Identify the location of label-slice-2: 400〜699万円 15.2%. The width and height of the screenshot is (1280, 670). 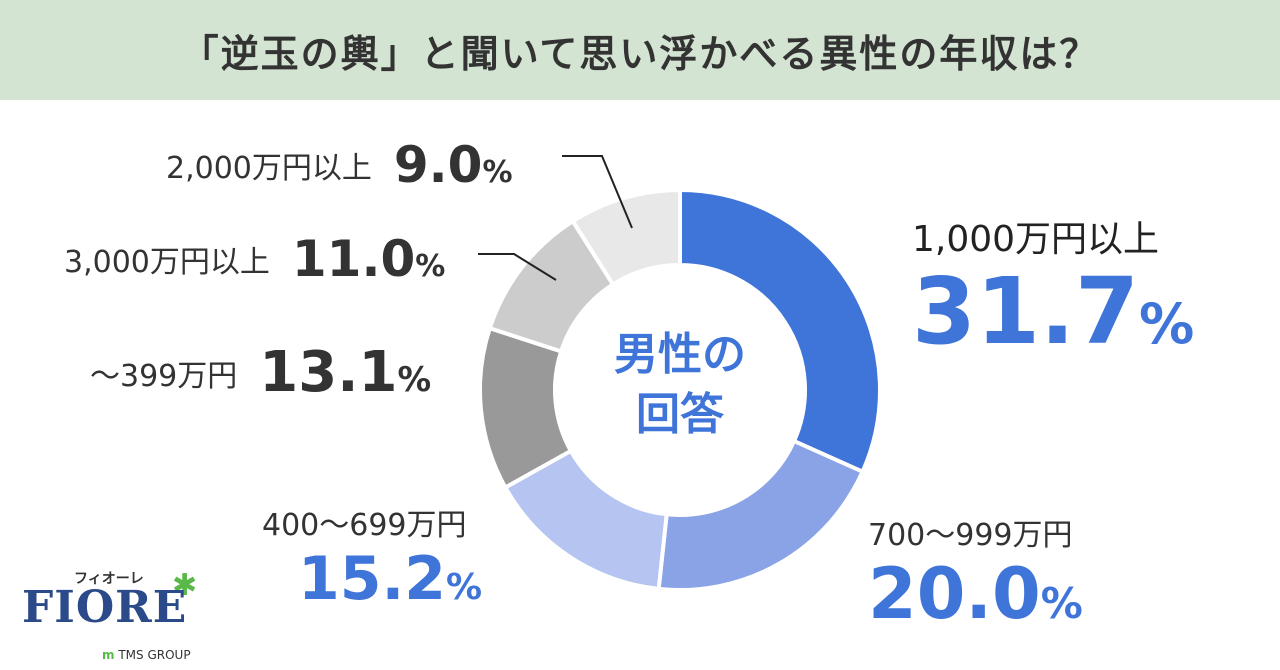
(372, 561).